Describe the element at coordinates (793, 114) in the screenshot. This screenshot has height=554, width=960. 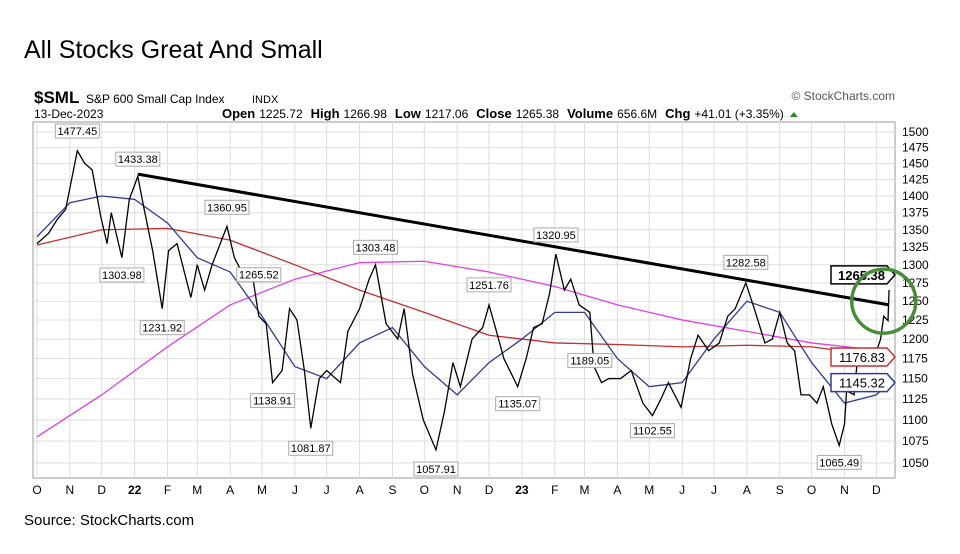
I see `up-arrow-icon` at that location.